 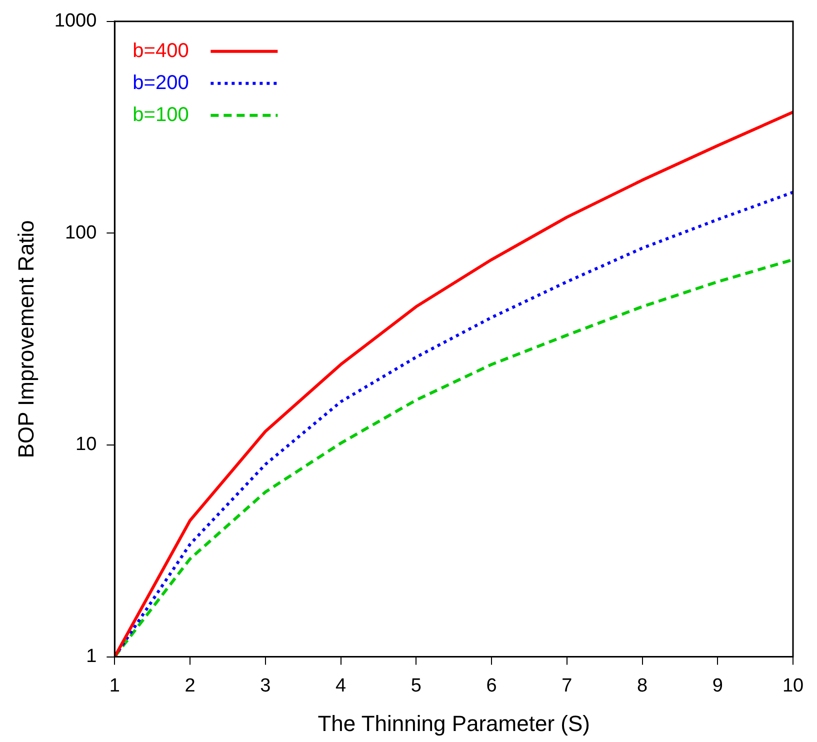 What do you see at coordinates (80, 233) in the screenshot?
I see `y-tick-label: 100` at bounding box center [80, 233].